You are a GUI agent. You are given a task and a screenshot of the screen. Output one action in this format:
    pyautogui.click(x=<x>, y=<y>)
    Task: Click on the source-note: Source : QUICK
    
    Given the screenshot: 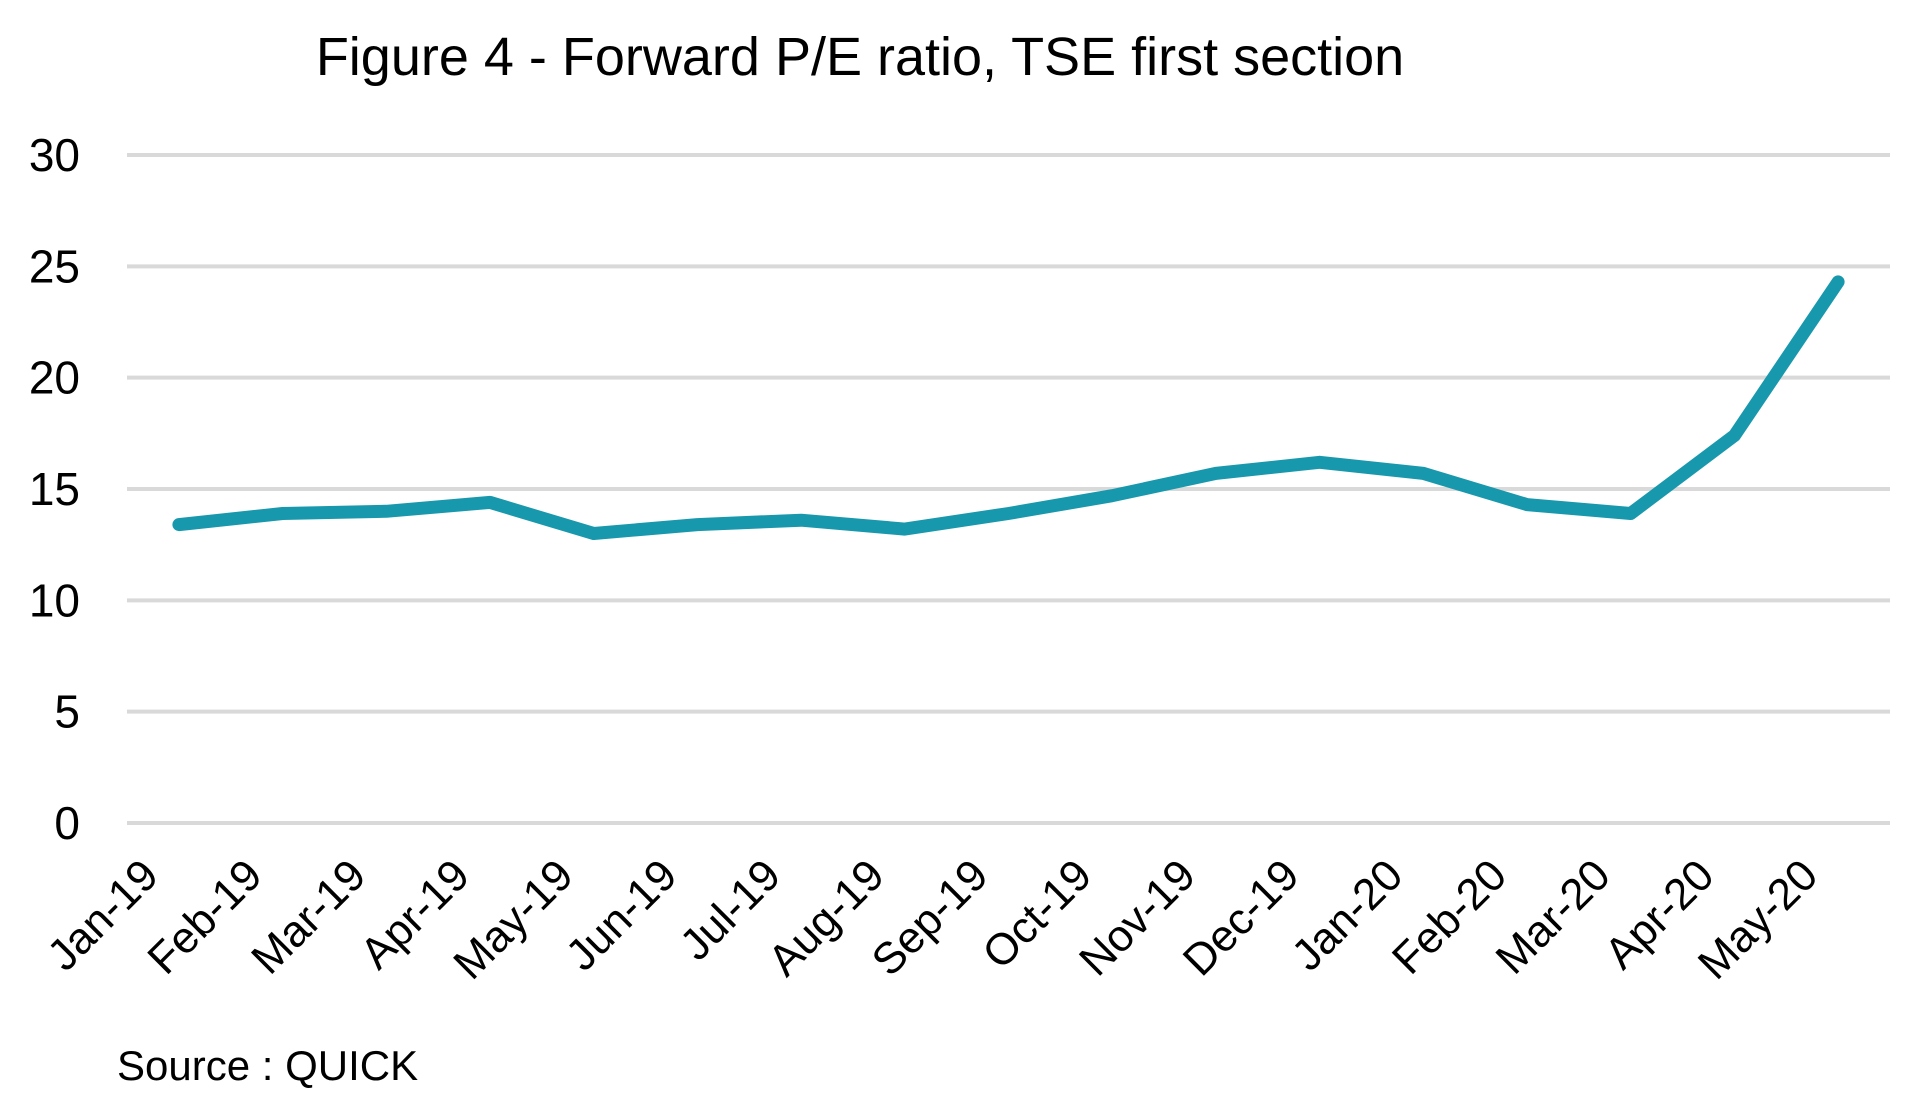 What is the action you would take?
    pyautogui.click(x=267, y=1065)
    